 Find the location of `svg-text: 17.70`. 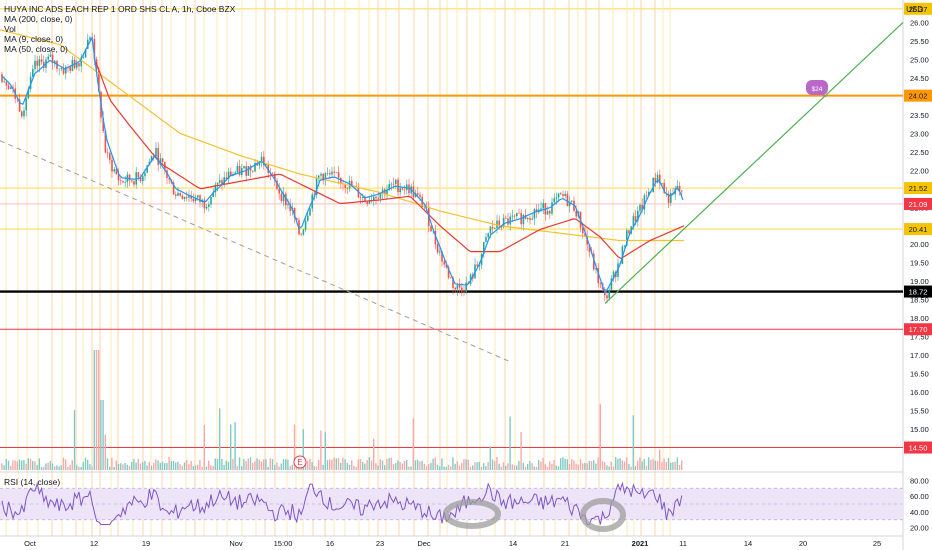

svg-text: 17.70 is located at coordinates (918, 329).